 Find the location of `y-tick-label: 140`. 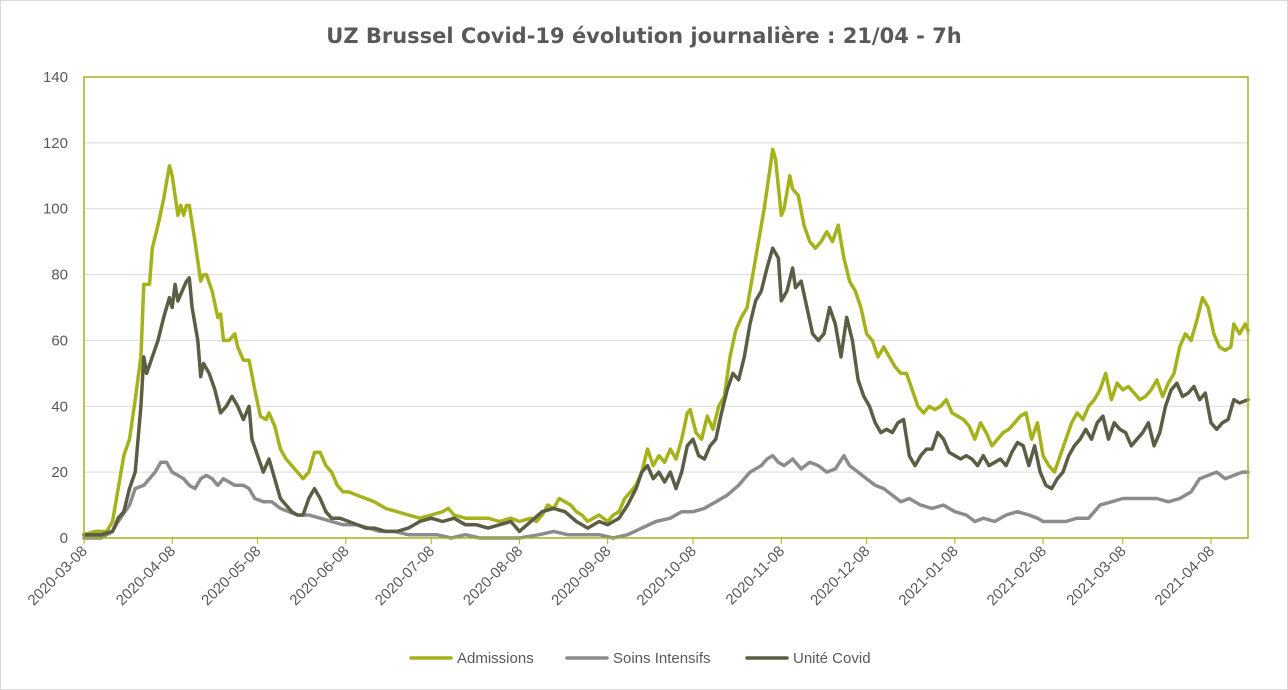

y-tick-label: 140 is located at coordinates (55, 77).